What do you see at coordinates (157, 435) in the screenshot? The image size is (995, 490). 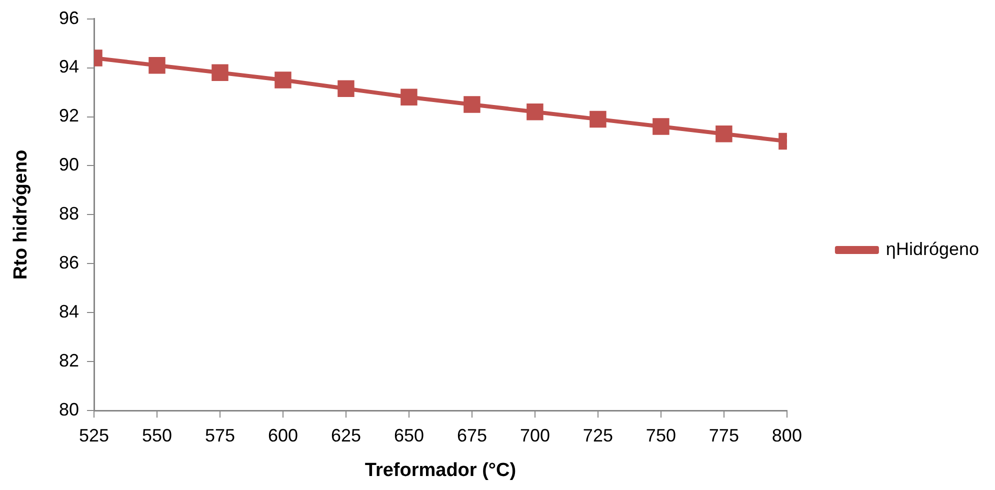 I see `x-tick-label: 550` at bounding box center [157, 435].